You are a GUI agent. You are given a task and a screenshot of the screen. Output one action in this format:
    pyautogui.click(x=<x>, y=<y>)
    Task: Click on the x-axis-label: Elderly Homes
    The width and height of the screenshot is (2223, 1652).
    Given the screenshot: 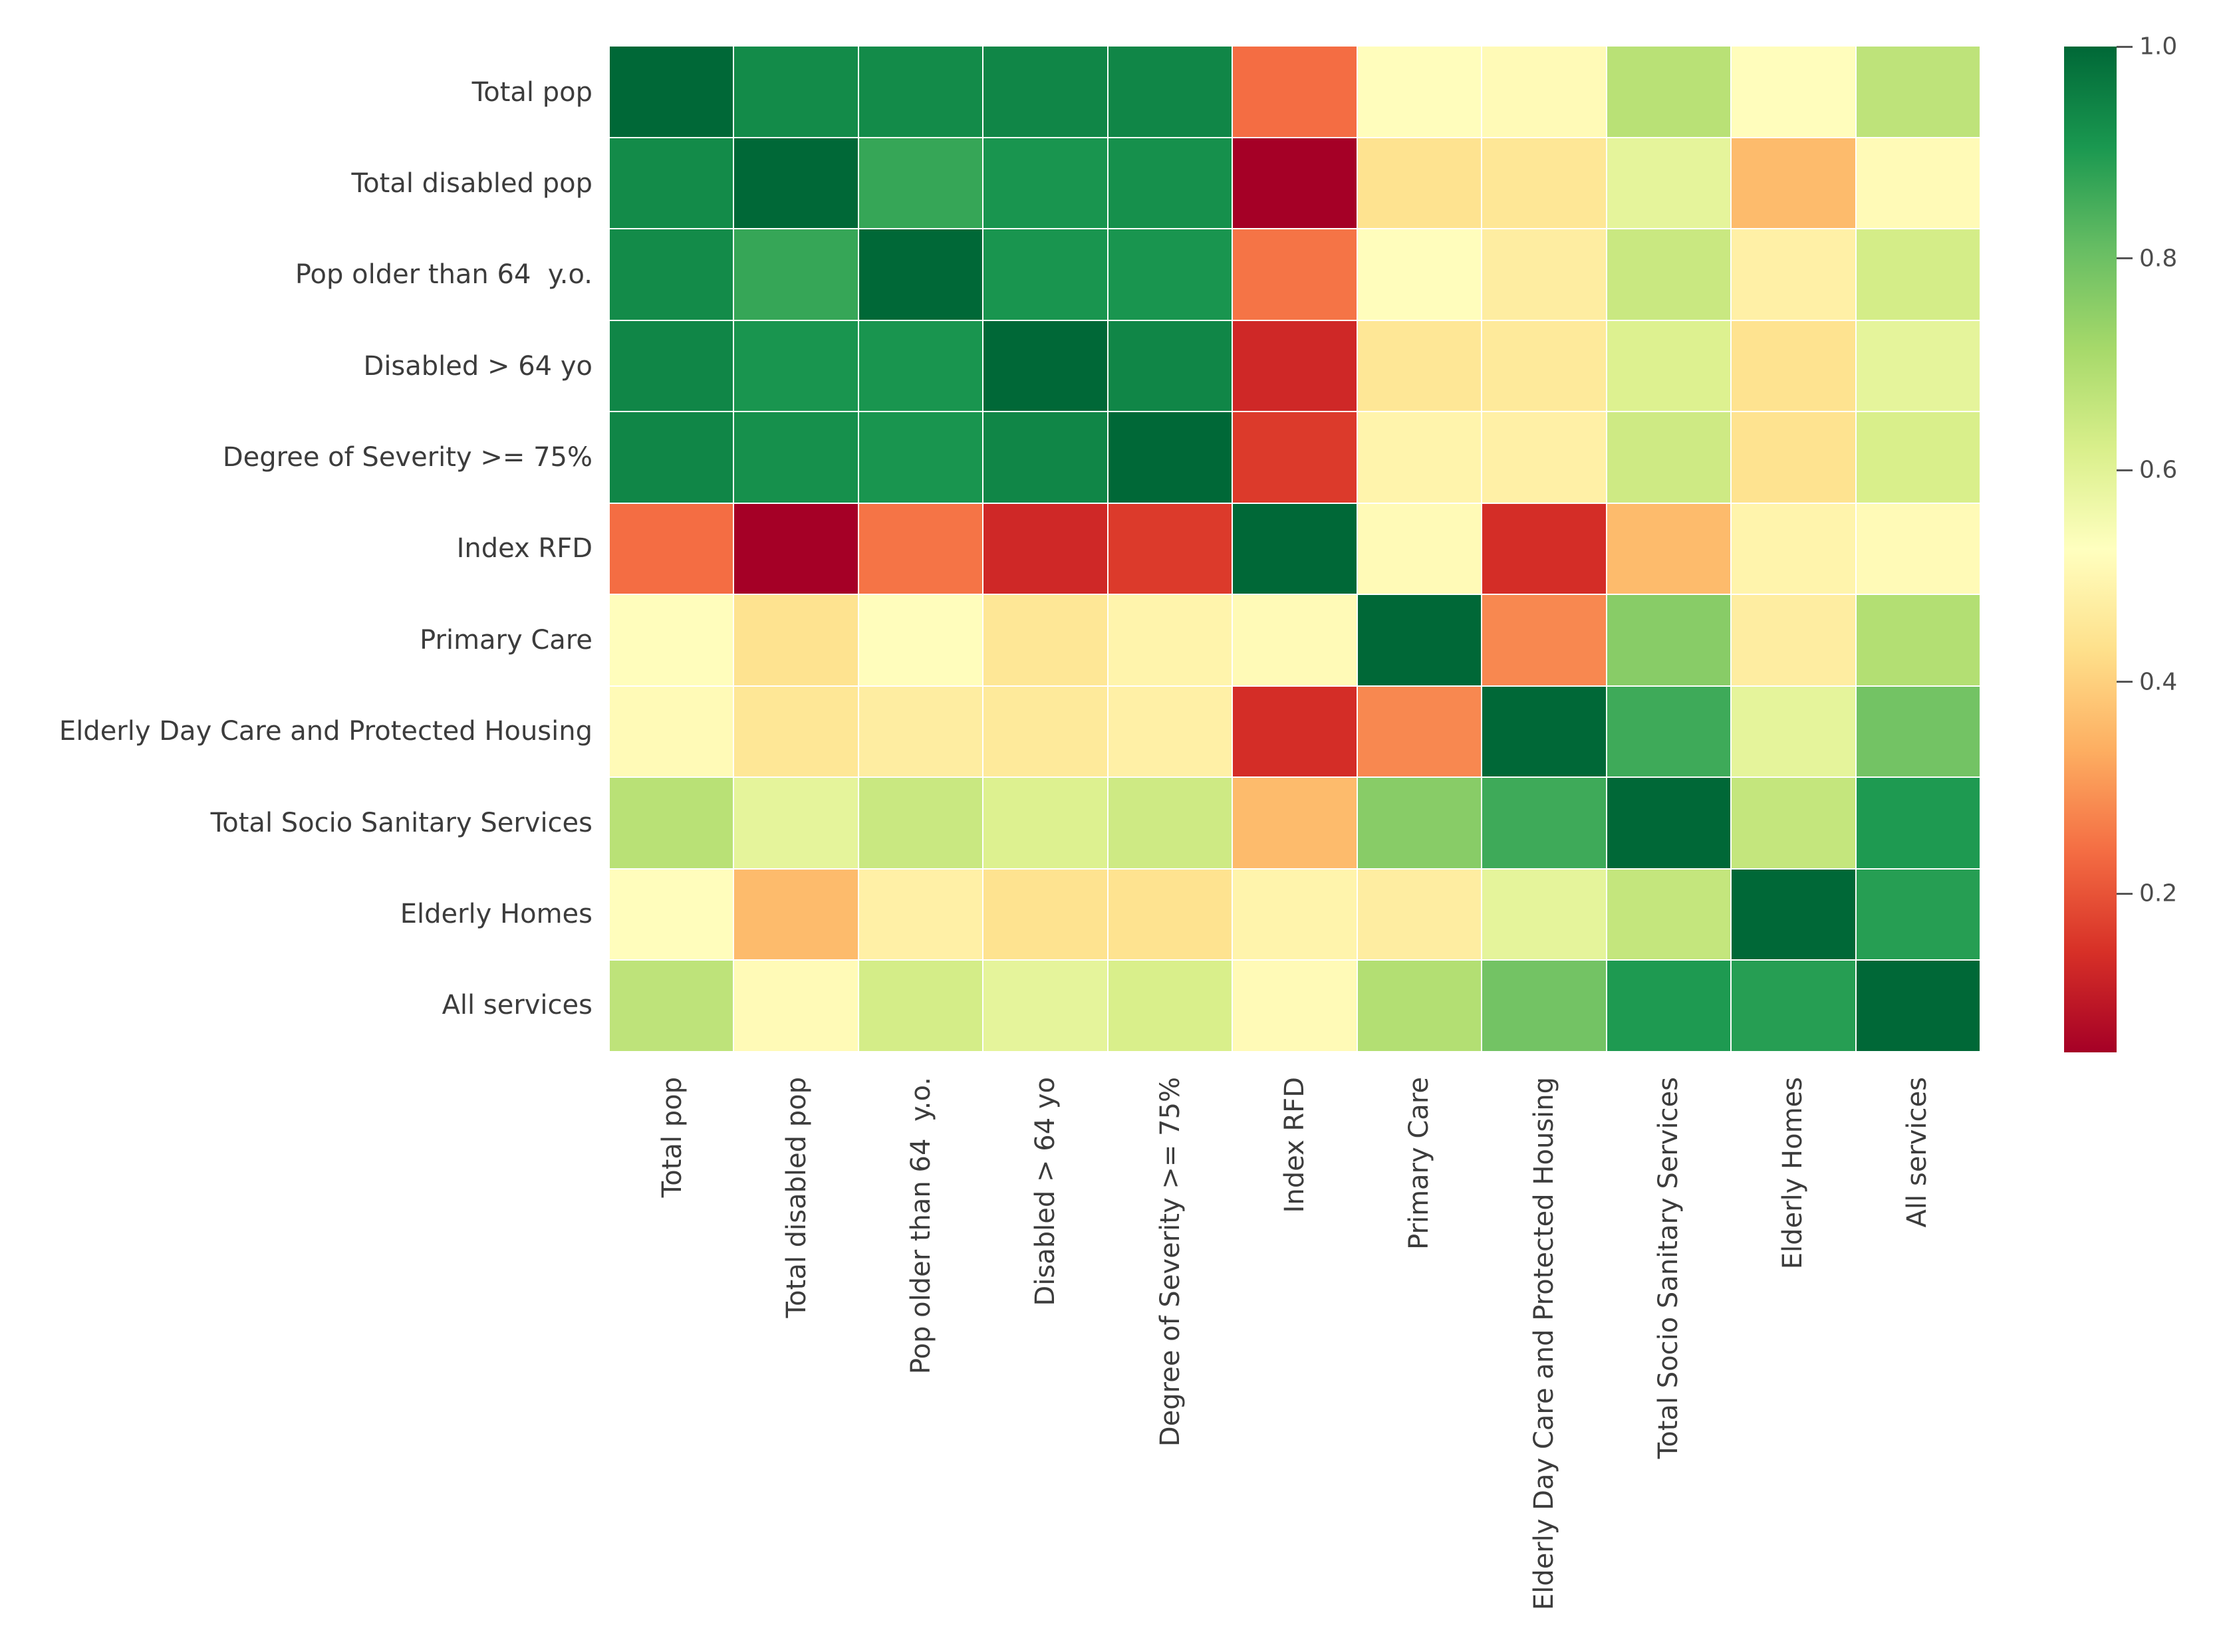 What is the action you would take?
    pyautogui.click(x=1793, y=1173)
    